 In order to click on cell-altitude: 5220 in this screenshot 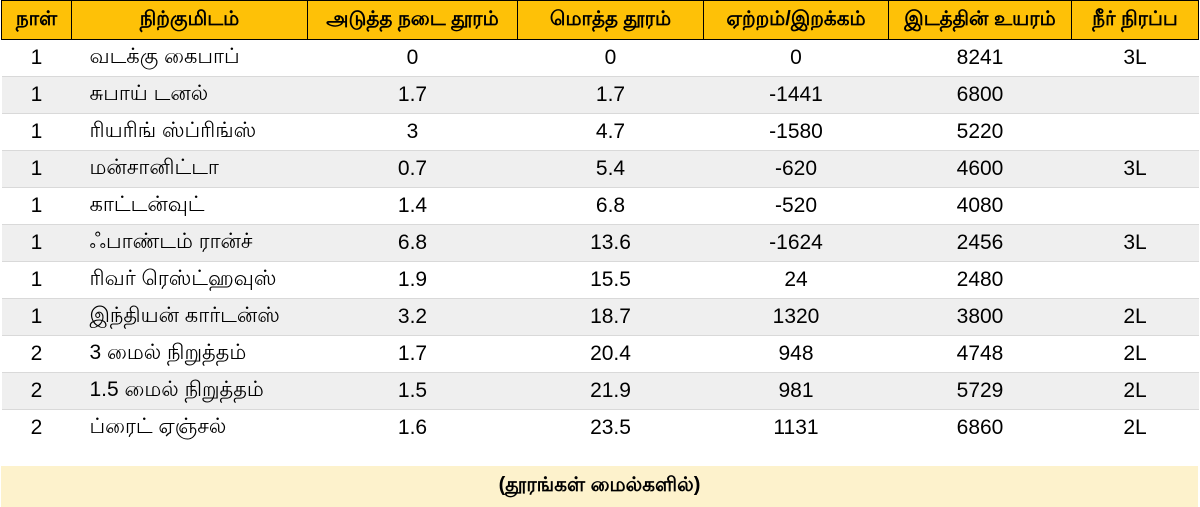, I will do `click(980, 132)`.